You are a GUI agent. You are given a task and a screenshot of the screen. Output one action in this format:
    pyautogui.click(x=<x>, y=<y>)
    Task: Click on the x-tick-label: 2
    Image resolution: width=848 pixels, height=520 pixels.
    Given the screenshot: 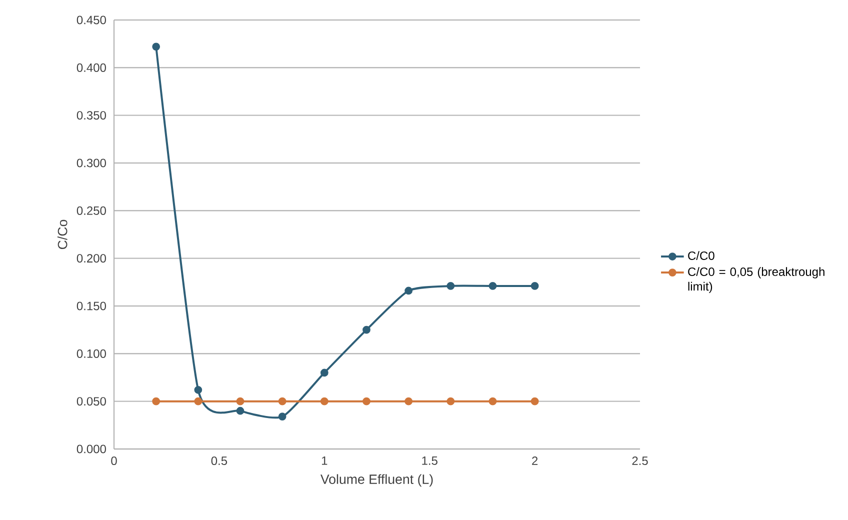 What is the action you would take?
    pyautogui.click(x=535, y=460)
    